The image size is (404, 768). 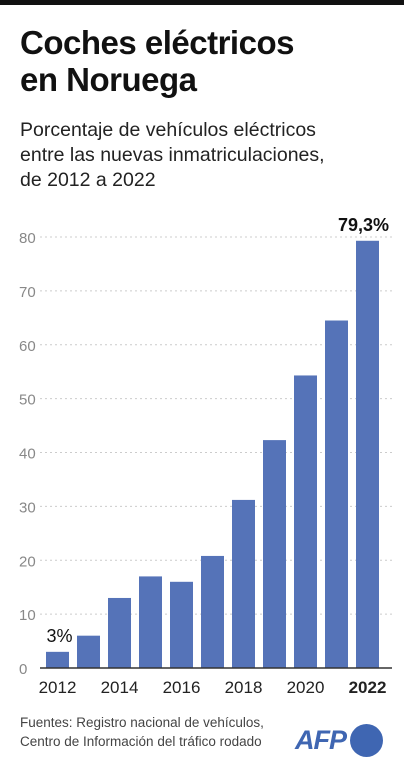 What do you see at coordinates (172, 155) in the screenshot?
I see `subtitle-line-2: entre las nuevas inmatriculaciones,` at bounding box center [172, 155].